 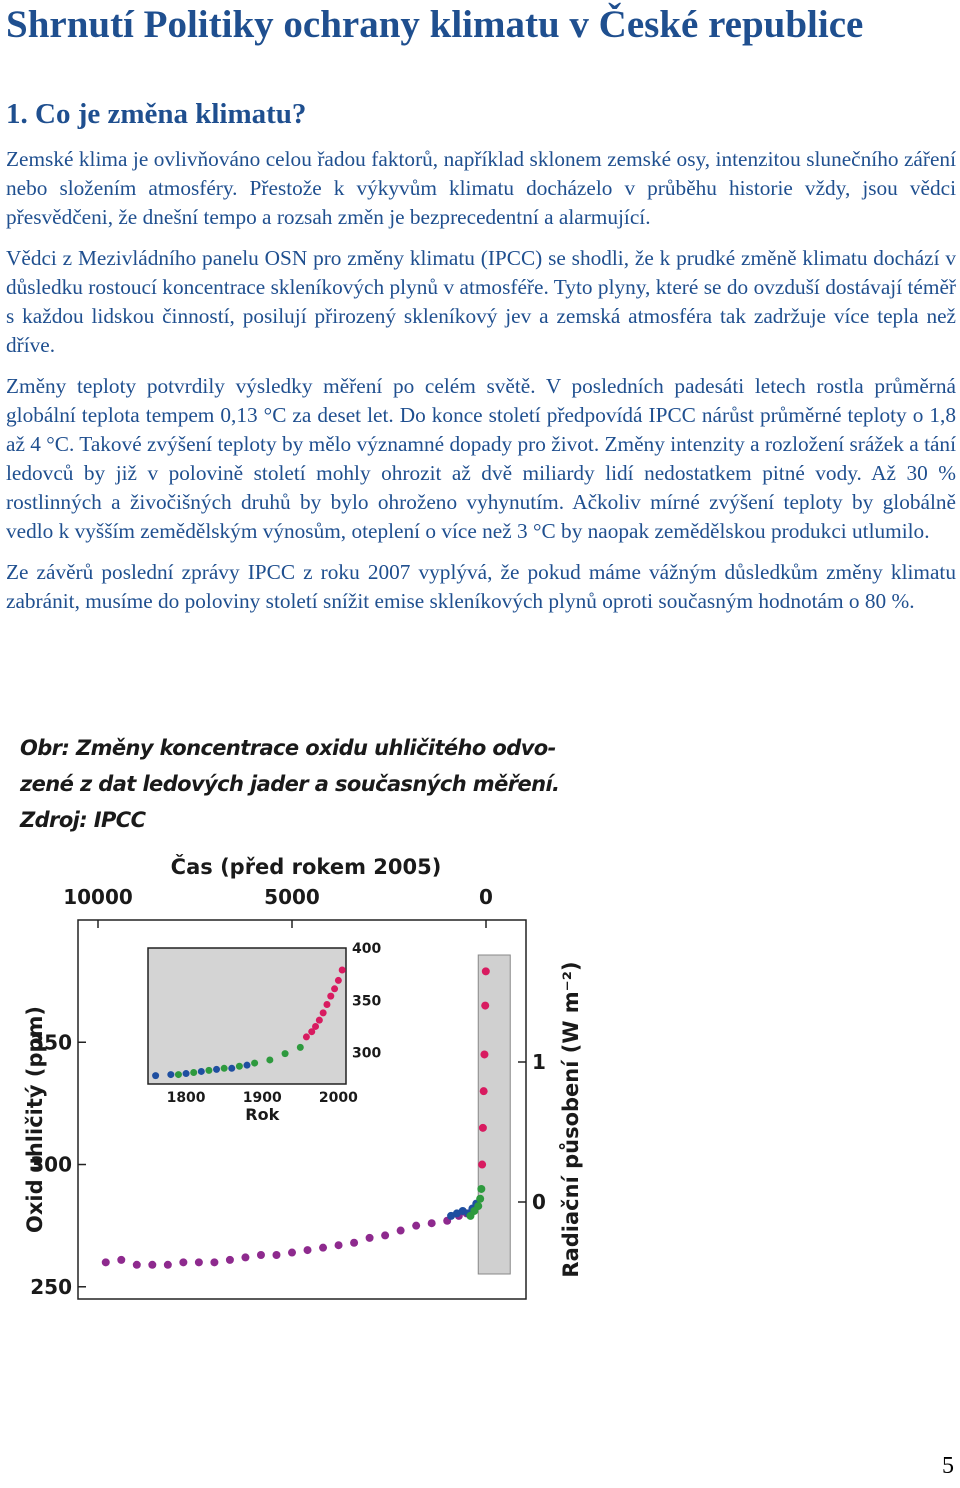 I want to click on y-tick-label: 350, so click(x=51, y=1042).